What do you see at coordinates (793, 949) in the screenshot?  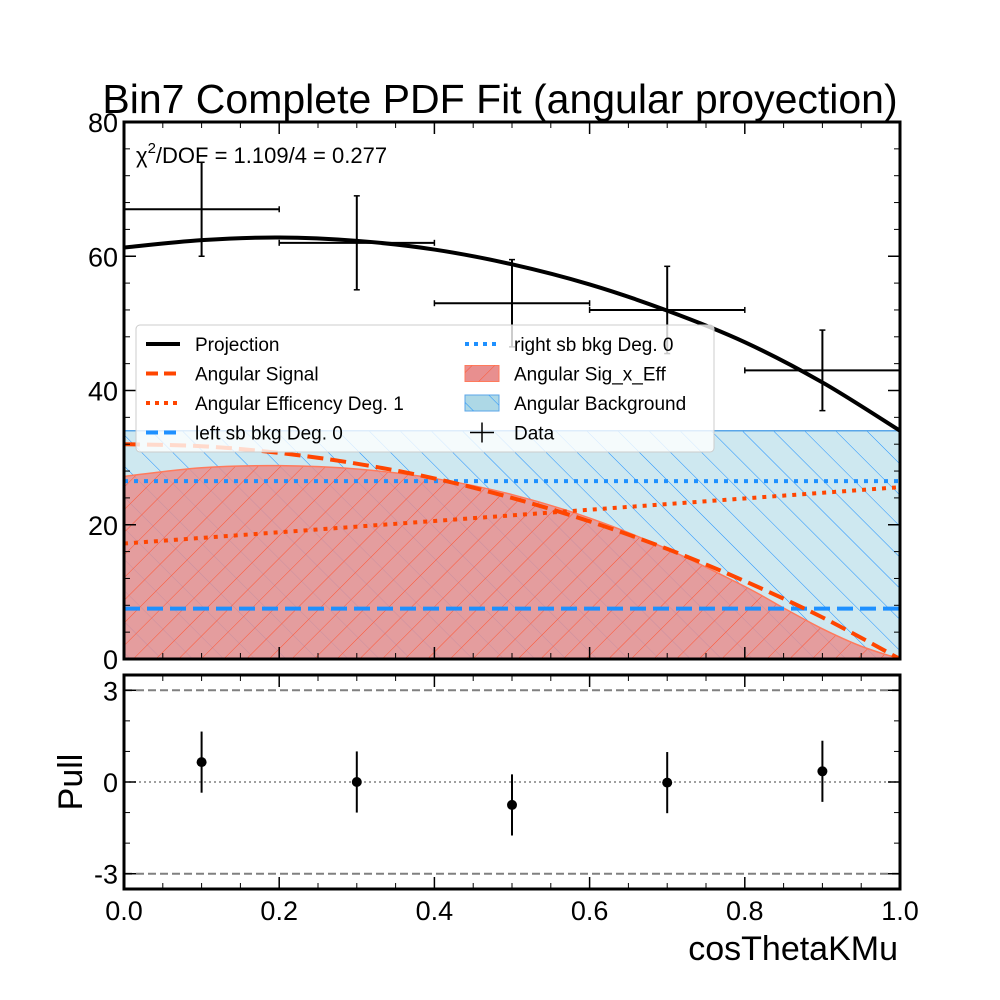 I see `x-axis-label: cosThetaKMu` at bounding box center [793, 949].